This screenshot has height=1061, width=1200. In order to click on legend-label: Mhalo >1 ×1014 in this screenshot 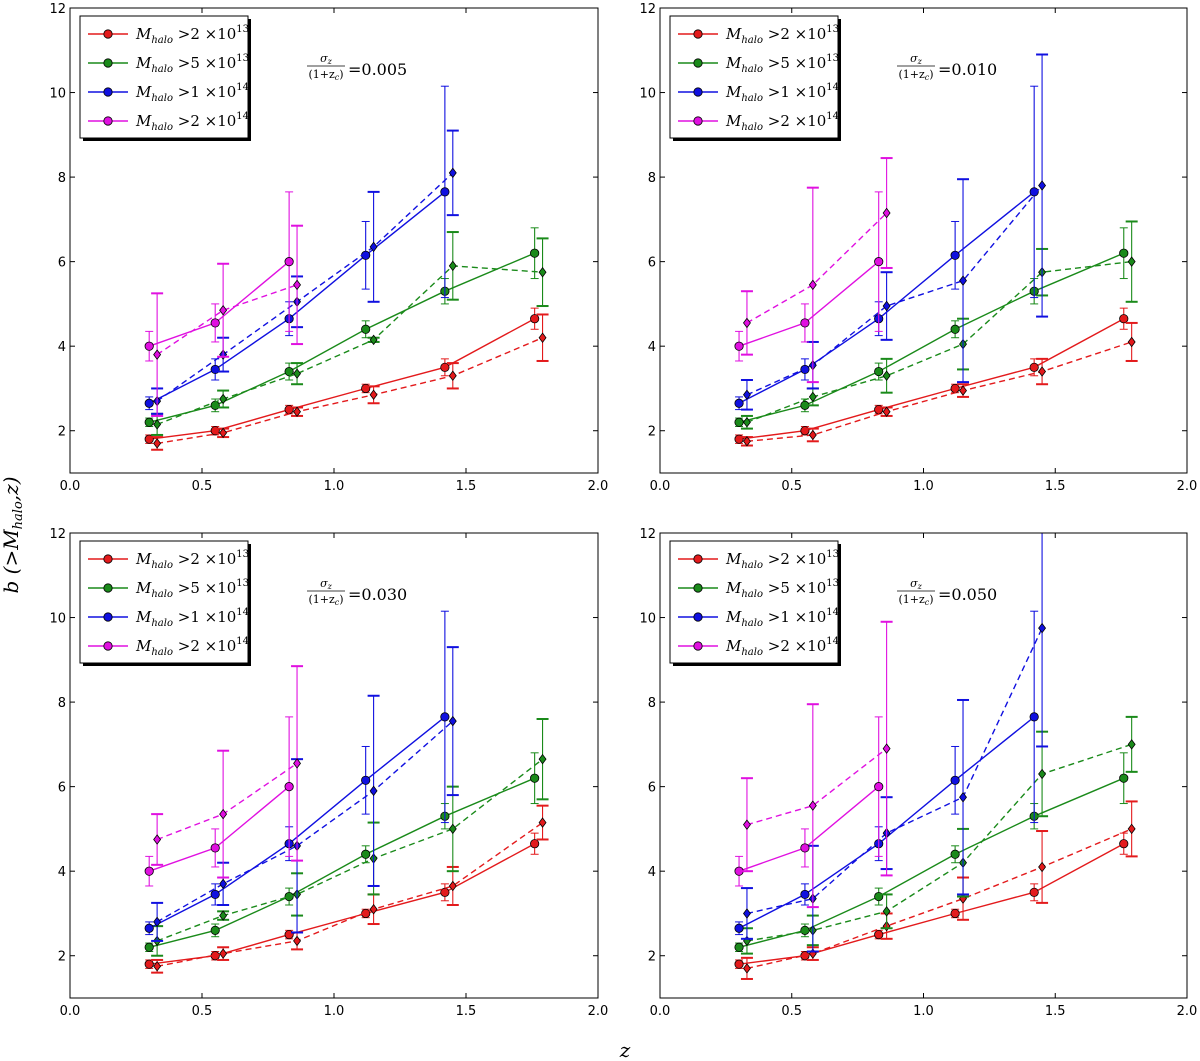, I will do `click(782, 93)`.